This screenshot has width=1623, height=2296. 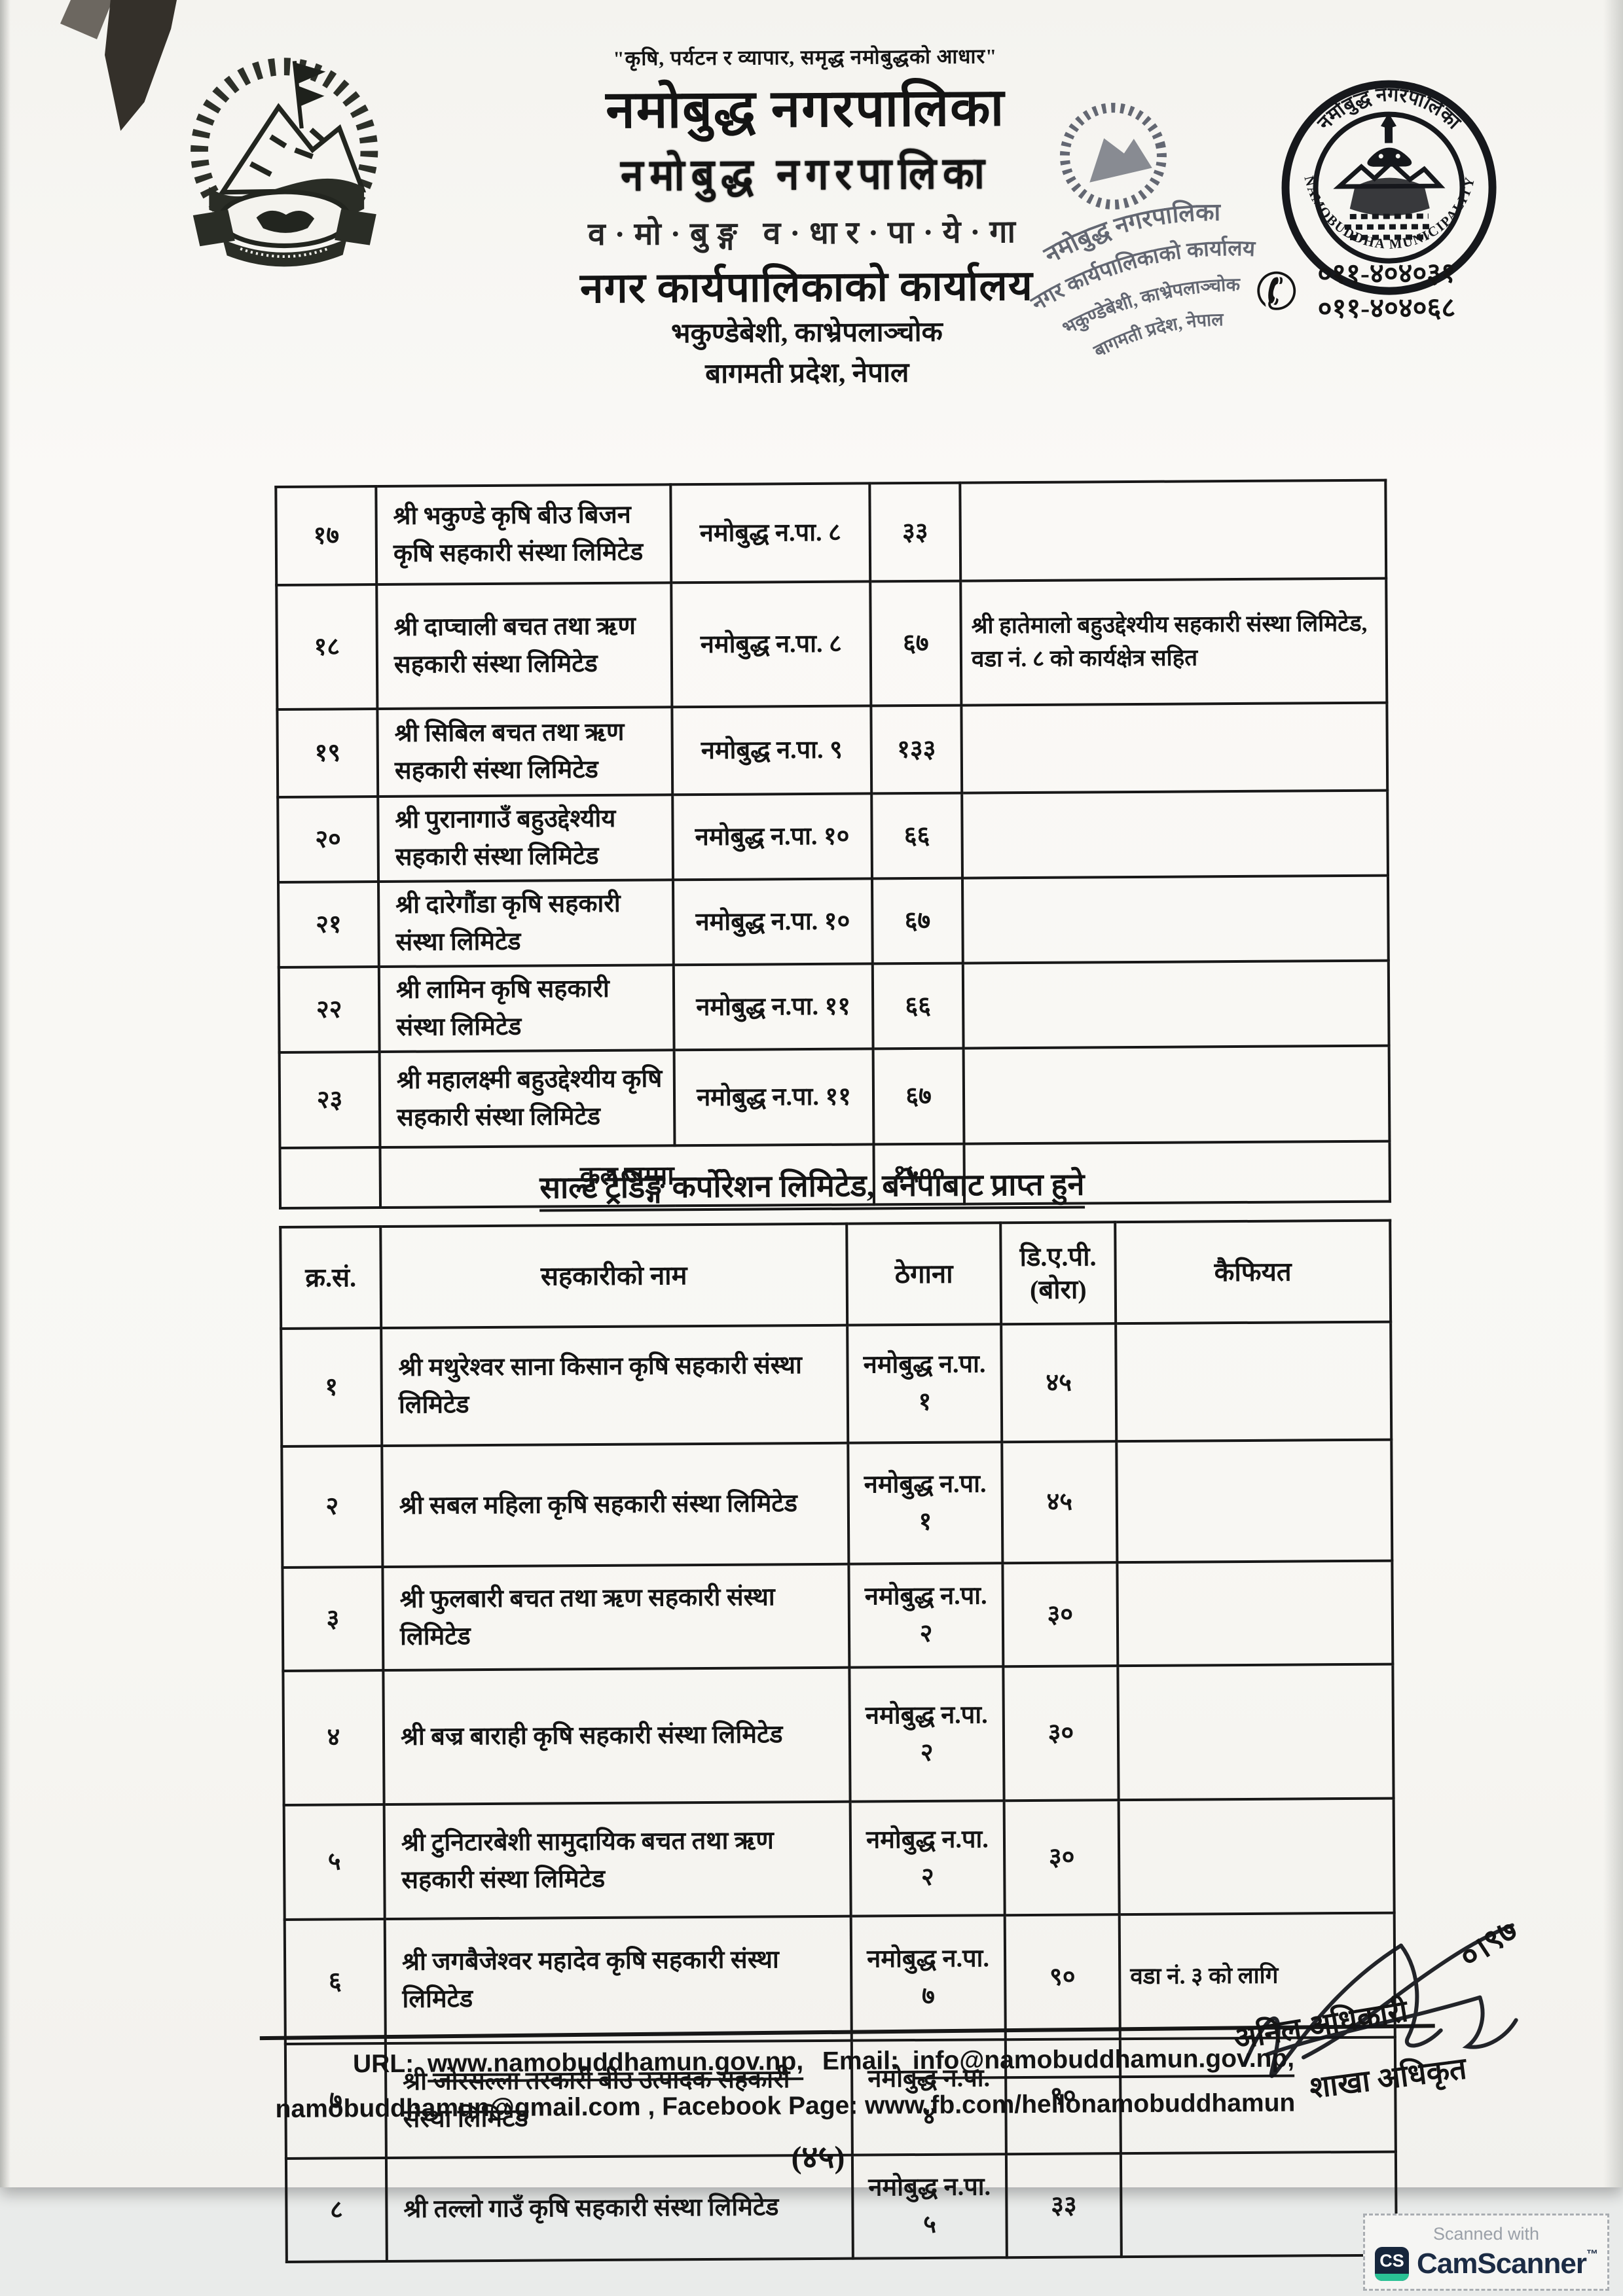 I want to click on handwritten-signature, so click(x=1380, y=2000).